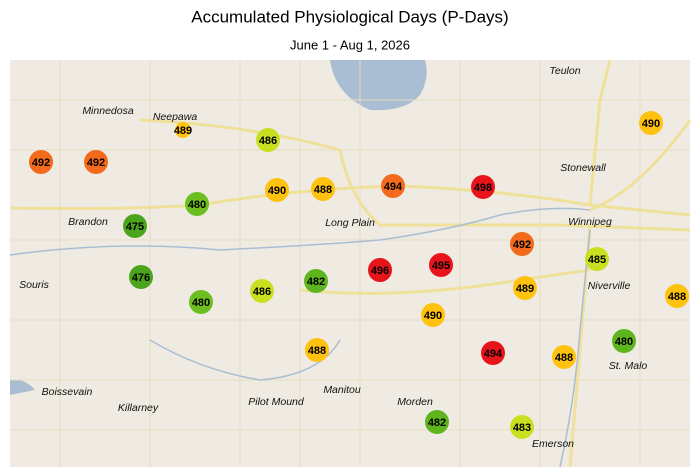 This screenshot has width=700, height=467. Describe the element at coordinates (628, 366) in the screenshot. I see `place-label: St. Malo` at that location.